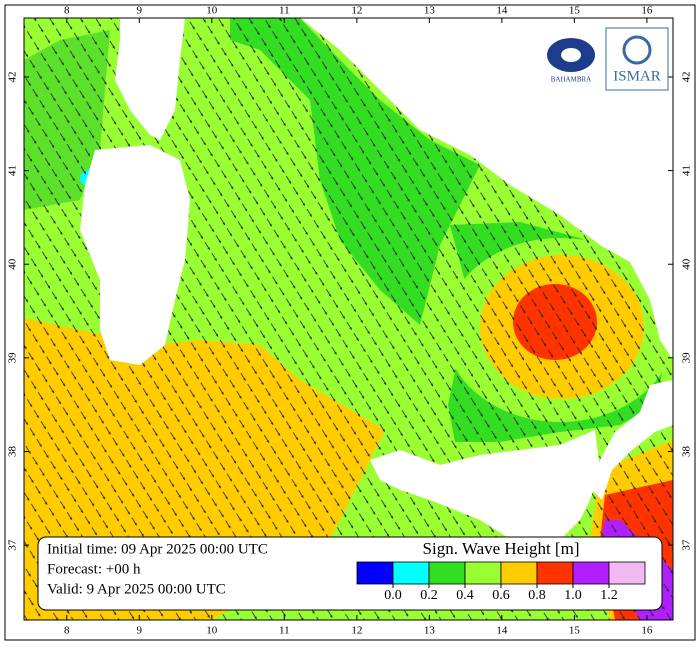  Describe the element at coordinates (571, 80) in the screenshot. I see `logo-left-text: BAHAMBRA` at that location.